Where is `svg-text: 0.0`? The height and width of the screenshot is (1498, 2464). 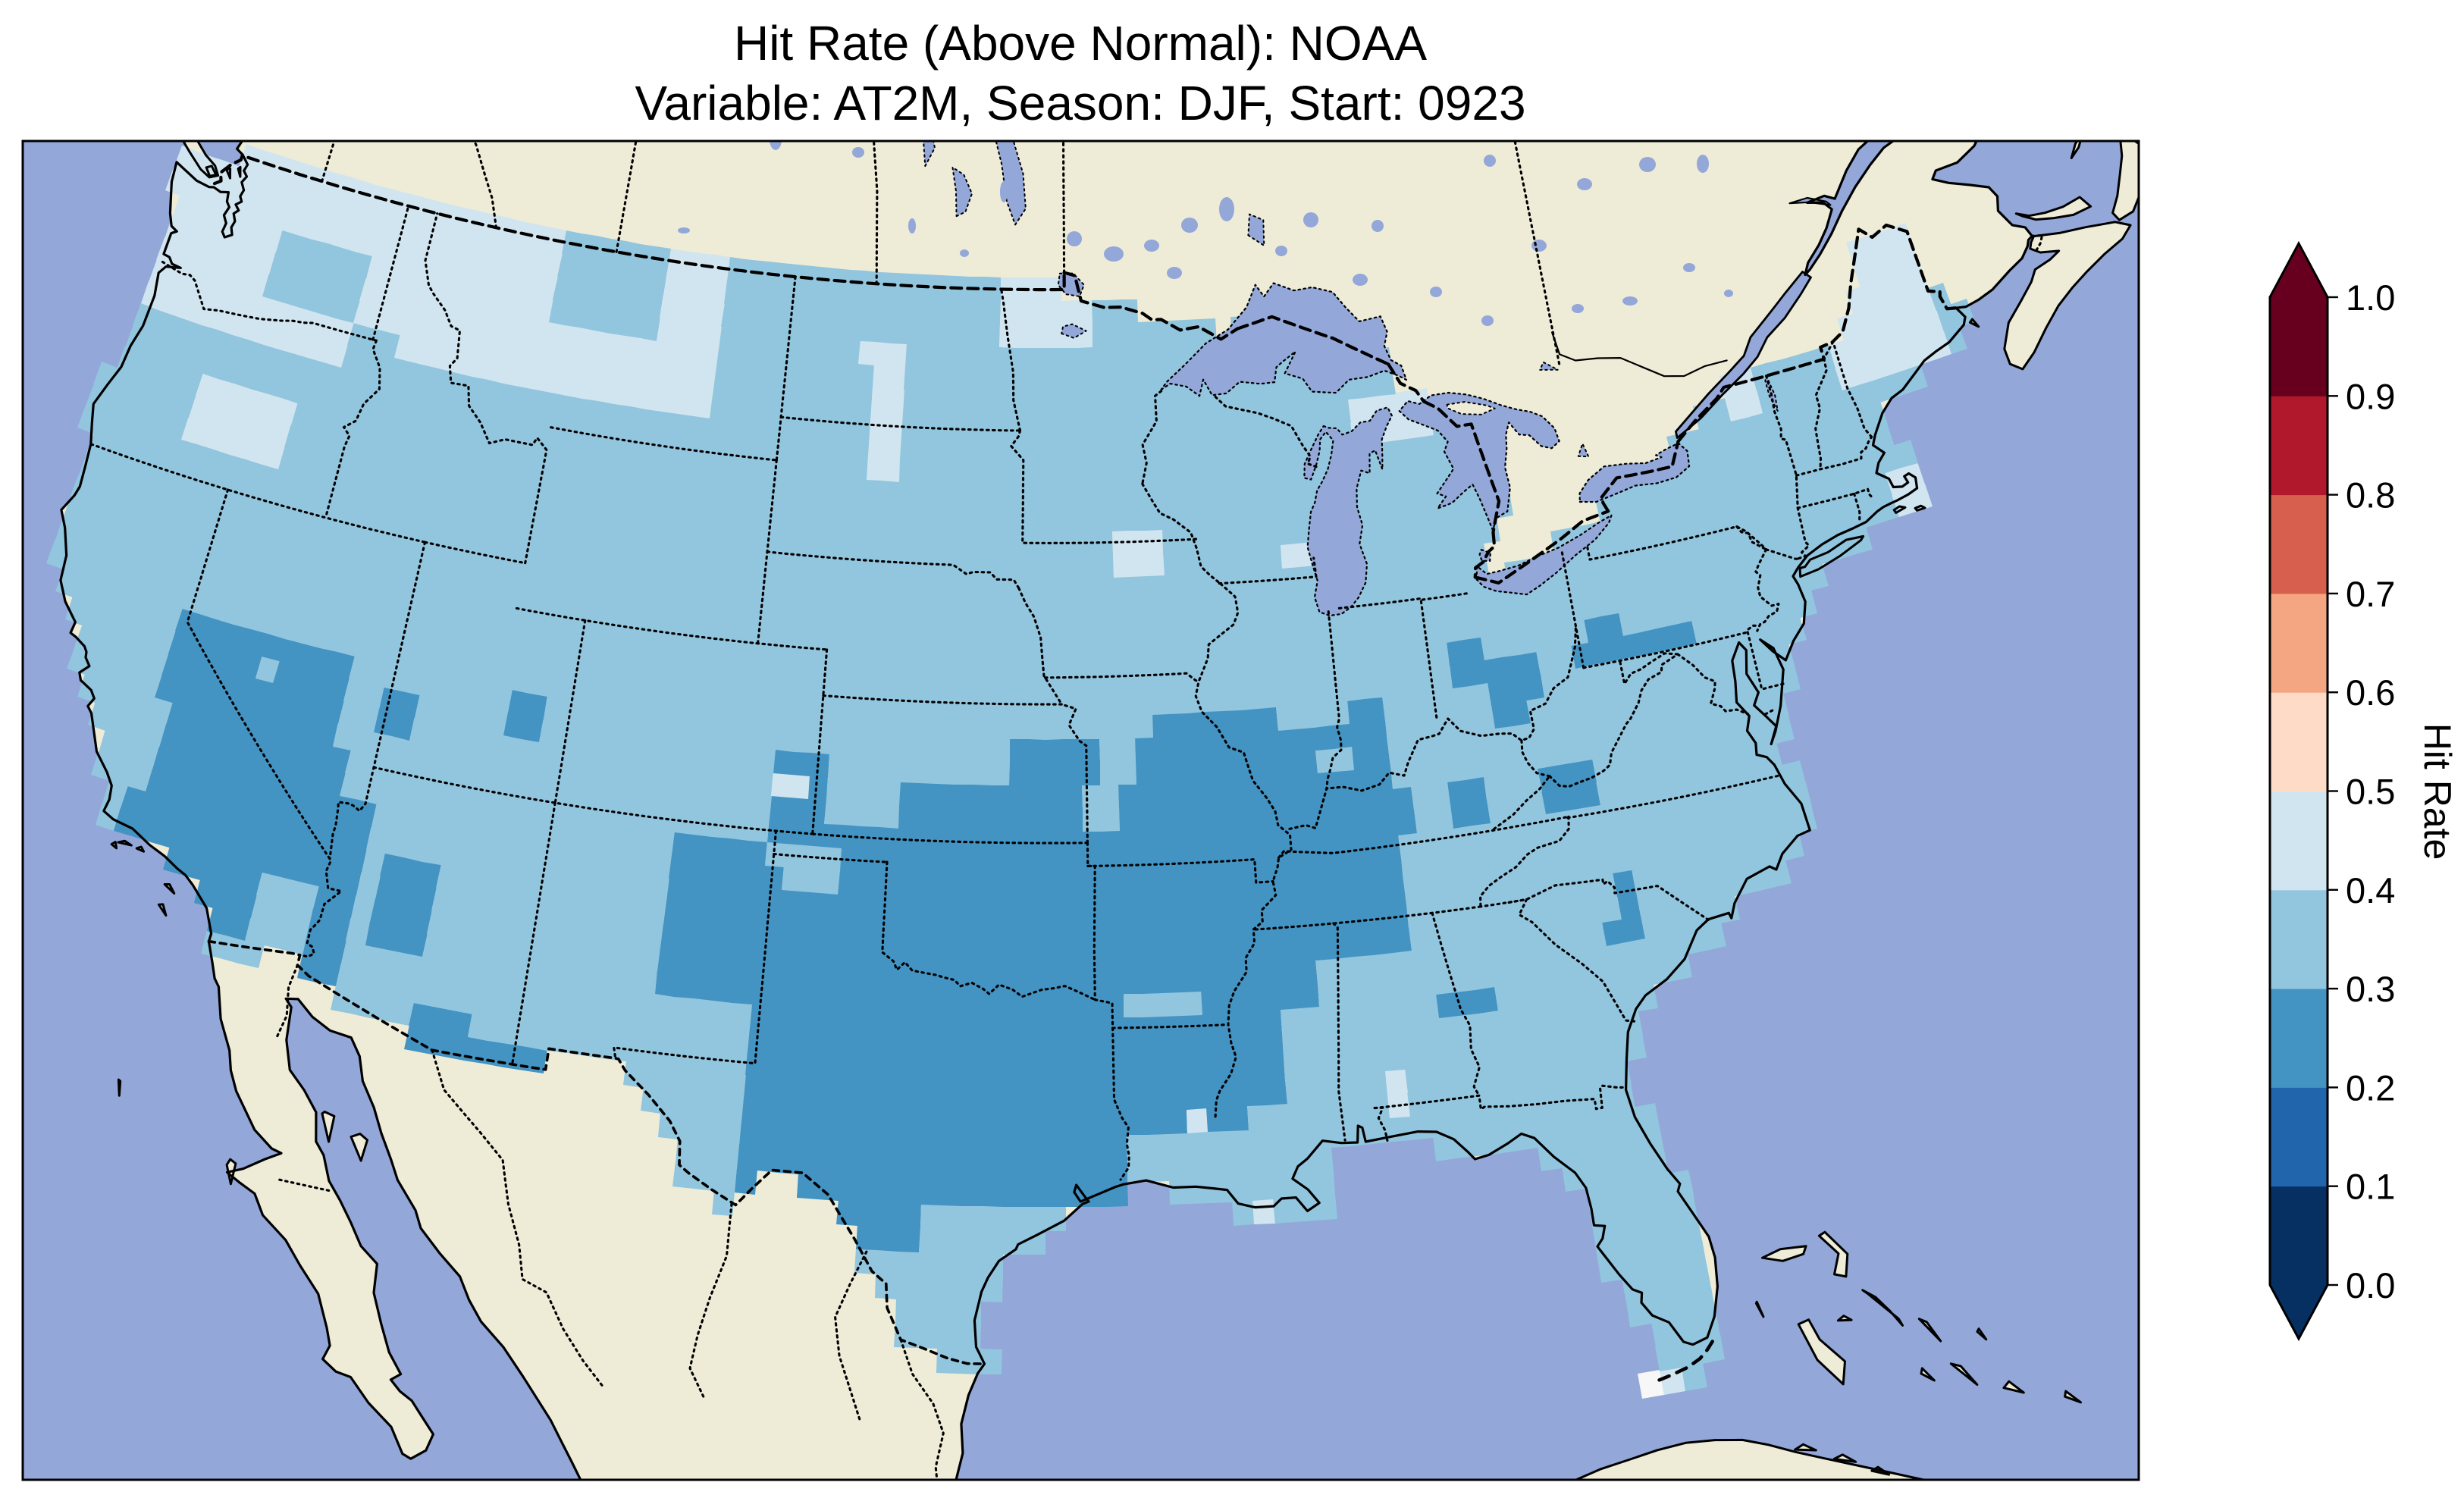
svg-text: 0.0 is located at coordinates (2370, 1285).